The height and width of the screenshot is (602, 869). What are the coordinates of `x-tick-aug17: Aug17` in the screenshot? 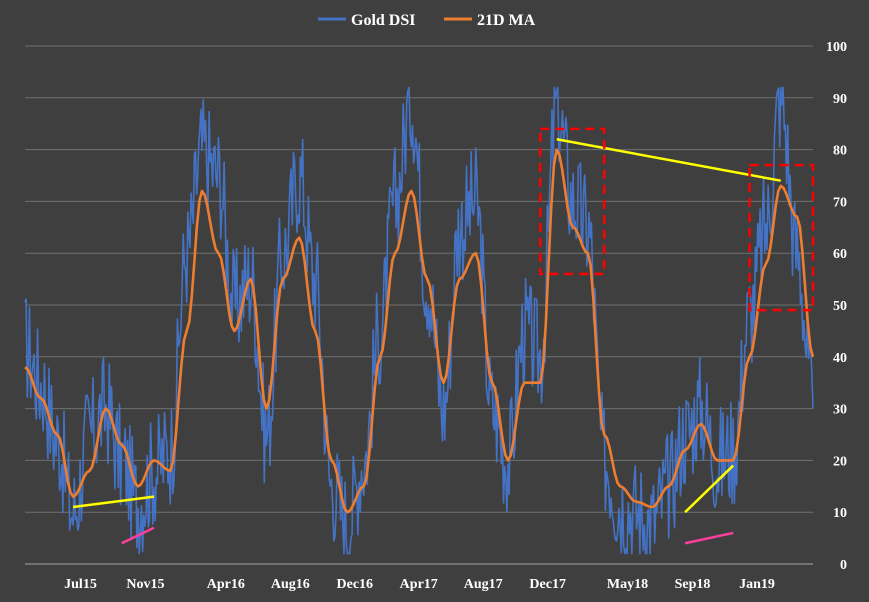 It's located at (483, 584).